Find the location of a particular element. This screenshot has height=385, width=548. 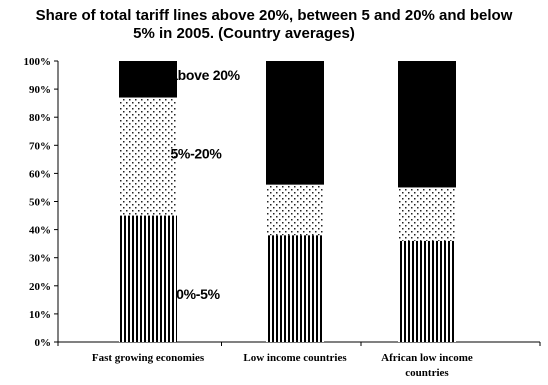

y-tick-label: 50% is located at coordinates (40, 203).